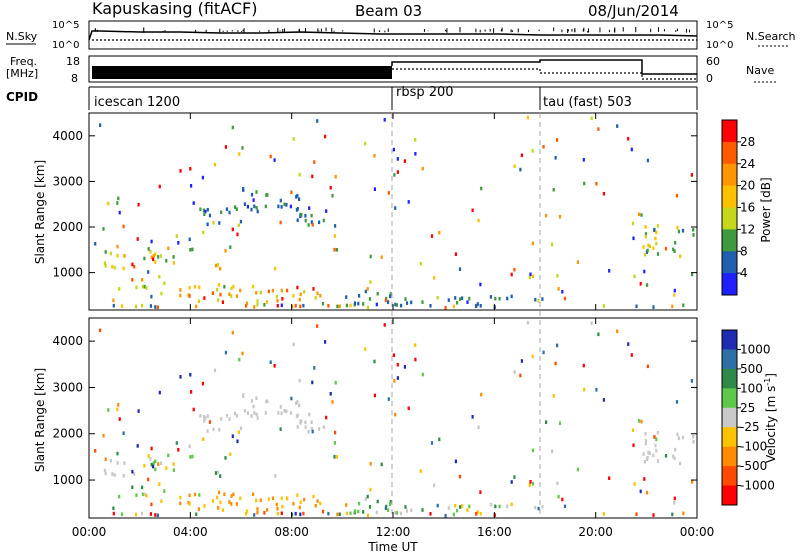 Image resolution: width=800 pixels, height=554 pixels. Describe the element at coordinates (291, 532) in the screenshot. I see `x-tick-label: 08:00` at that location.